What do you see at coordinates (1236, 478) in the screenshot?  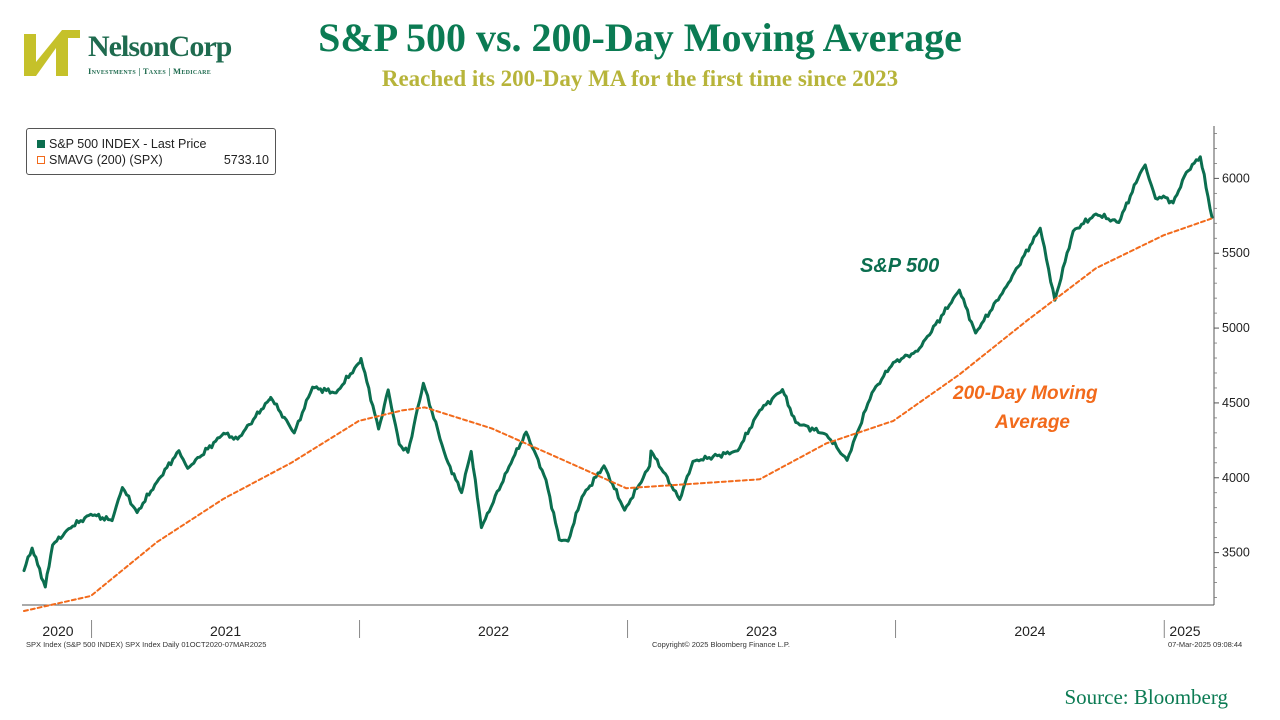 I see `y-tick-label: 4000` at bounding box center [1236, 478].